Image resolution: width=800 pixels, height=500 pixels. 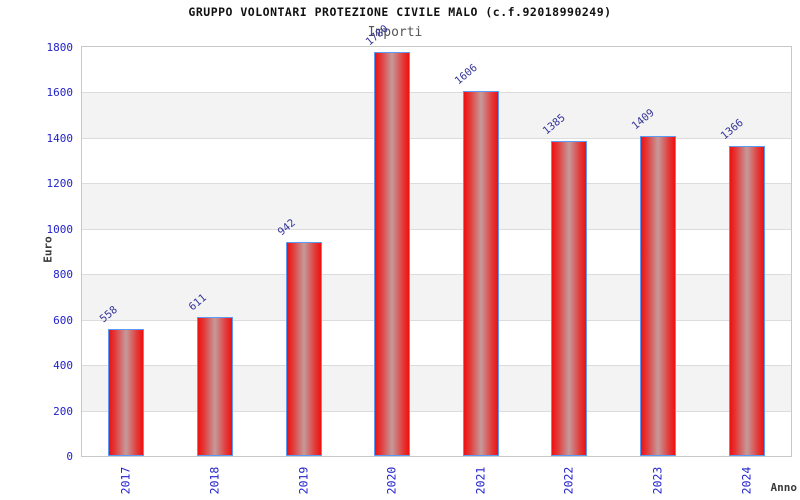 What do you see at coordinates (746, 300) in the screenshot?
I see `bar-2024` at bounding box center [746, 300].